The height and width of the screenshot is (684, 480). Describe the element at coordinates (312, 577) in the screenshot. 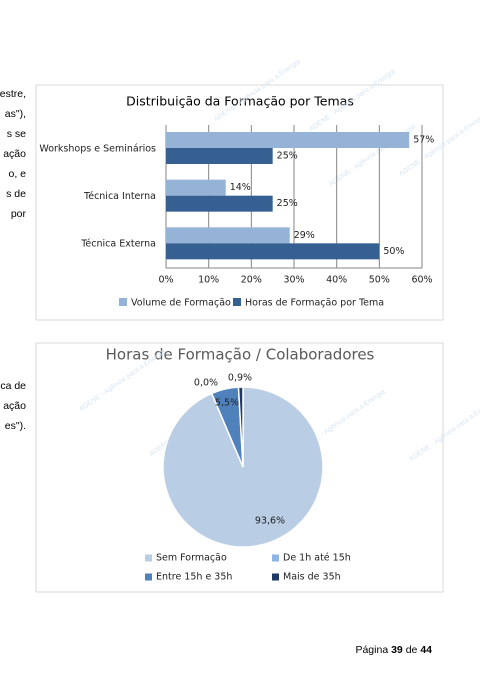

I see `legend-label: Mais de 35h` at that location.